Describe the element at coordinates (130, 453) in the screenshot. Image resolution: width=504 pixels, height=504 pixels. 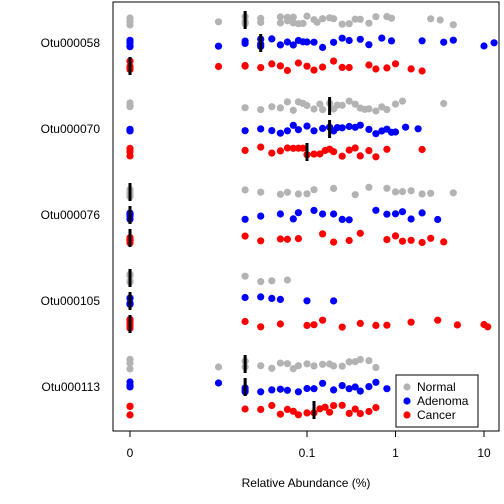
I see `x-tick-label-0: 0` at that location.